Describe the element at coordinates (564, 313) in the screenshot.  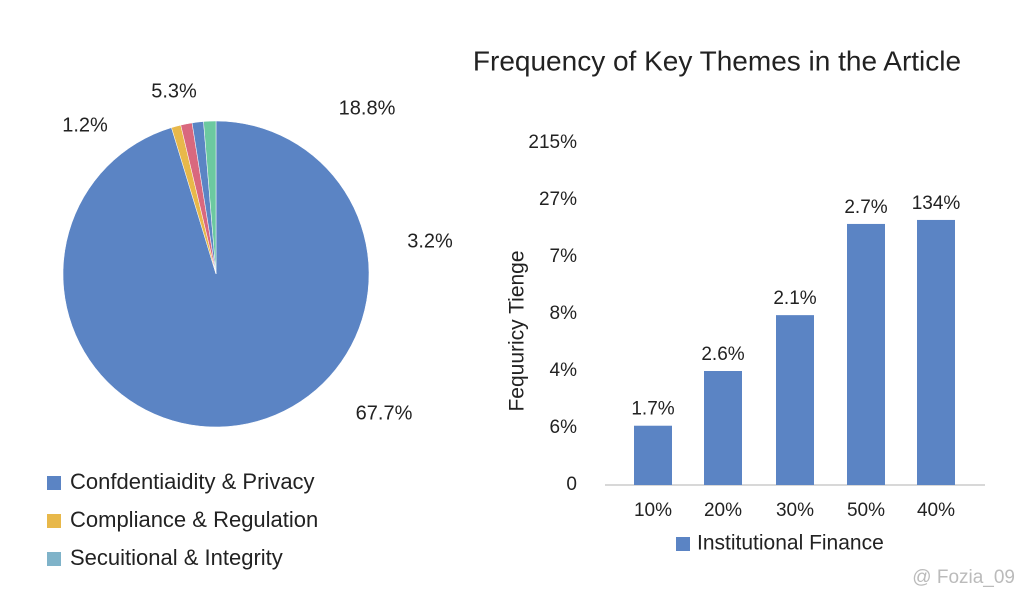
I see `y-tick-label: 8%` at that location.